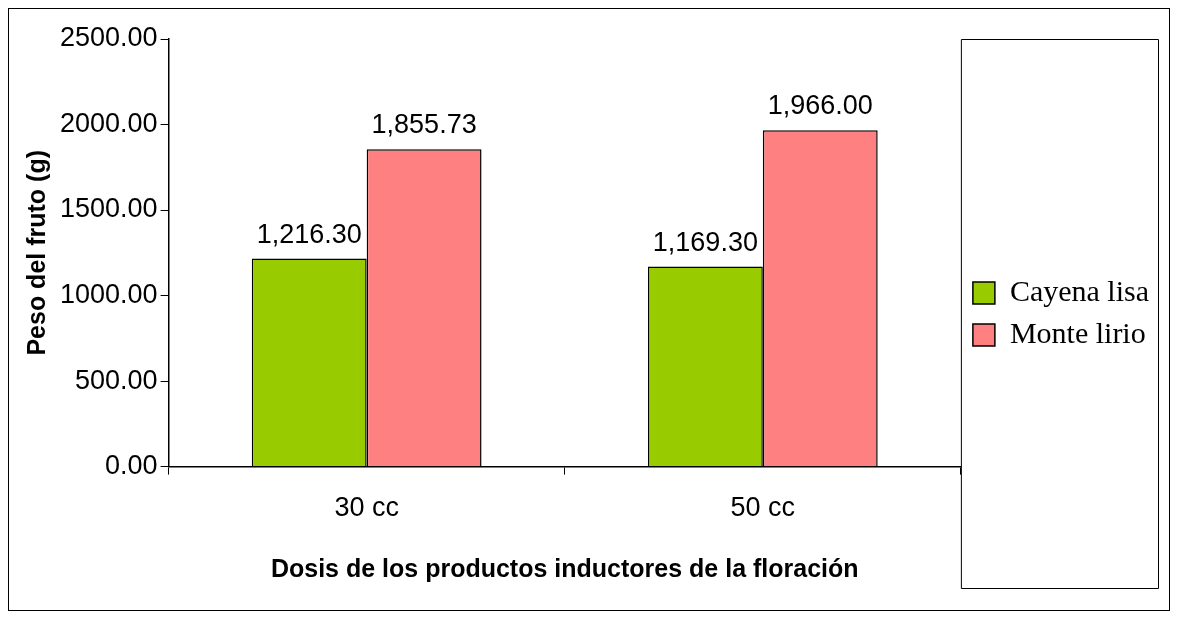 Image resolution: width=1177 pixels, height=619 pixels. What do you see at coordinates (1077, 332) in the screenshot?
I see `legend-label: Monte lirio` at bounding box center [1077, 332].